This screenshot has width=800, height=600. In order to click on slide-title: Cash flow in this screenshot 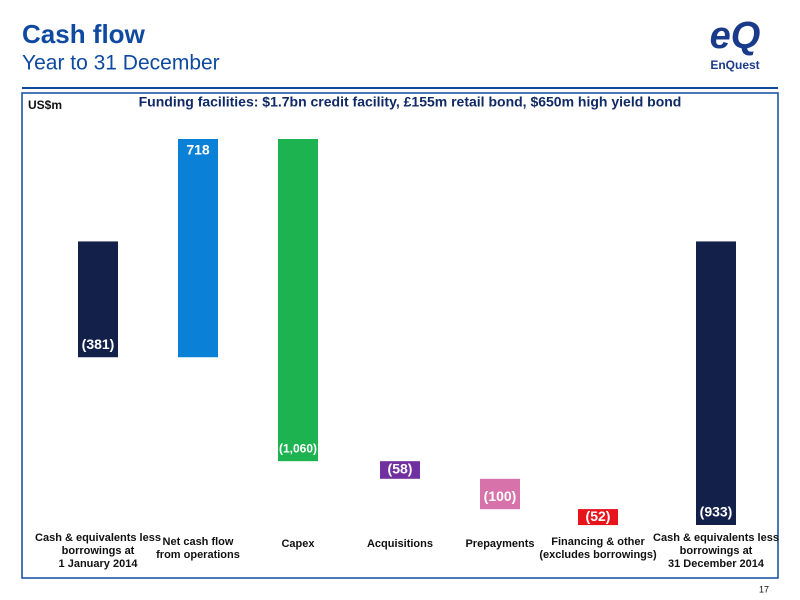, I will do `click(84, 34)`.